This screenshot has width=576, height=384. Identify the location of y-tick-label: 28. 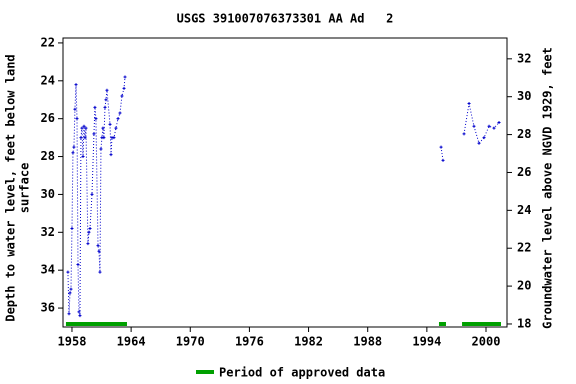
(48, 156).